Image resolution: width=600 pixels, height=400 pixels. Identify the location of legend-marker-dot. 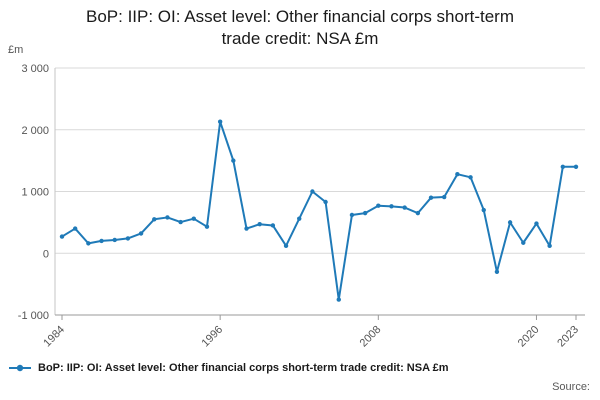
(20, 368).